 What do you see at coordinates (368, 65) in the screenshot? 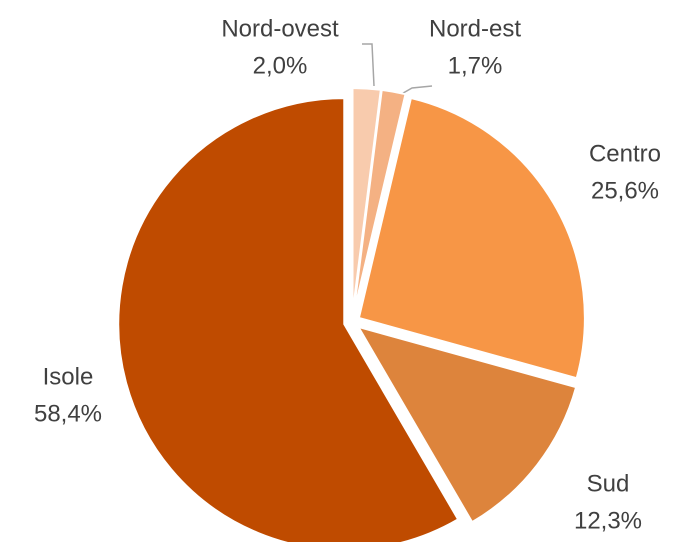
I see `leader-line` at bounding box center [368, 65].